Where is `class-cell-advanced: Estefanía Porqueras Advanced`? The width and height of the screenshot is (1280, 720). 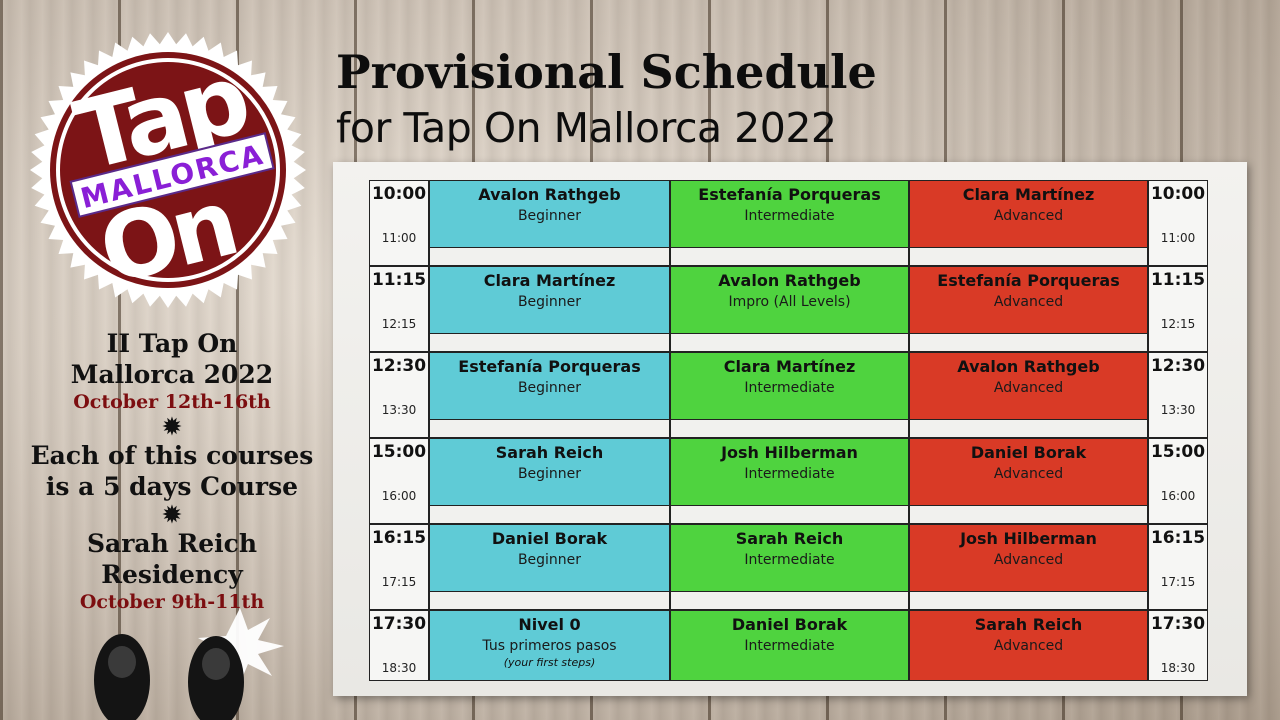
class-cell-advanced: Estefanía Porqueras Advanced is located at coordinates (1028, 300).